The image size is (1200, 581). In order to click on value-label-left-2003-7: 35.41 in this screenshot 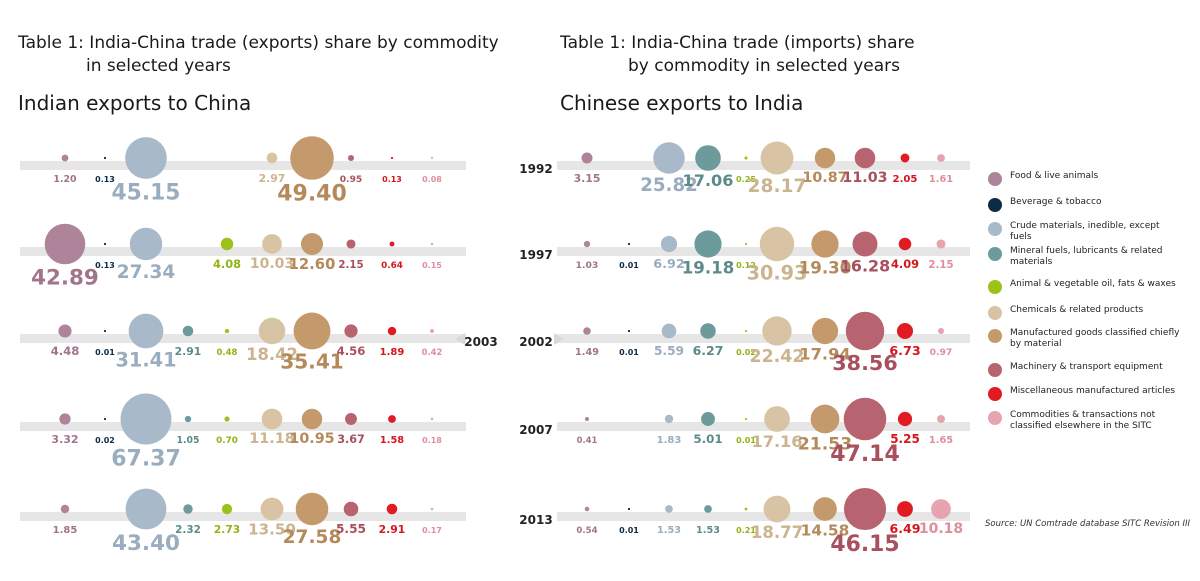, I will do `click(312, 362)`.